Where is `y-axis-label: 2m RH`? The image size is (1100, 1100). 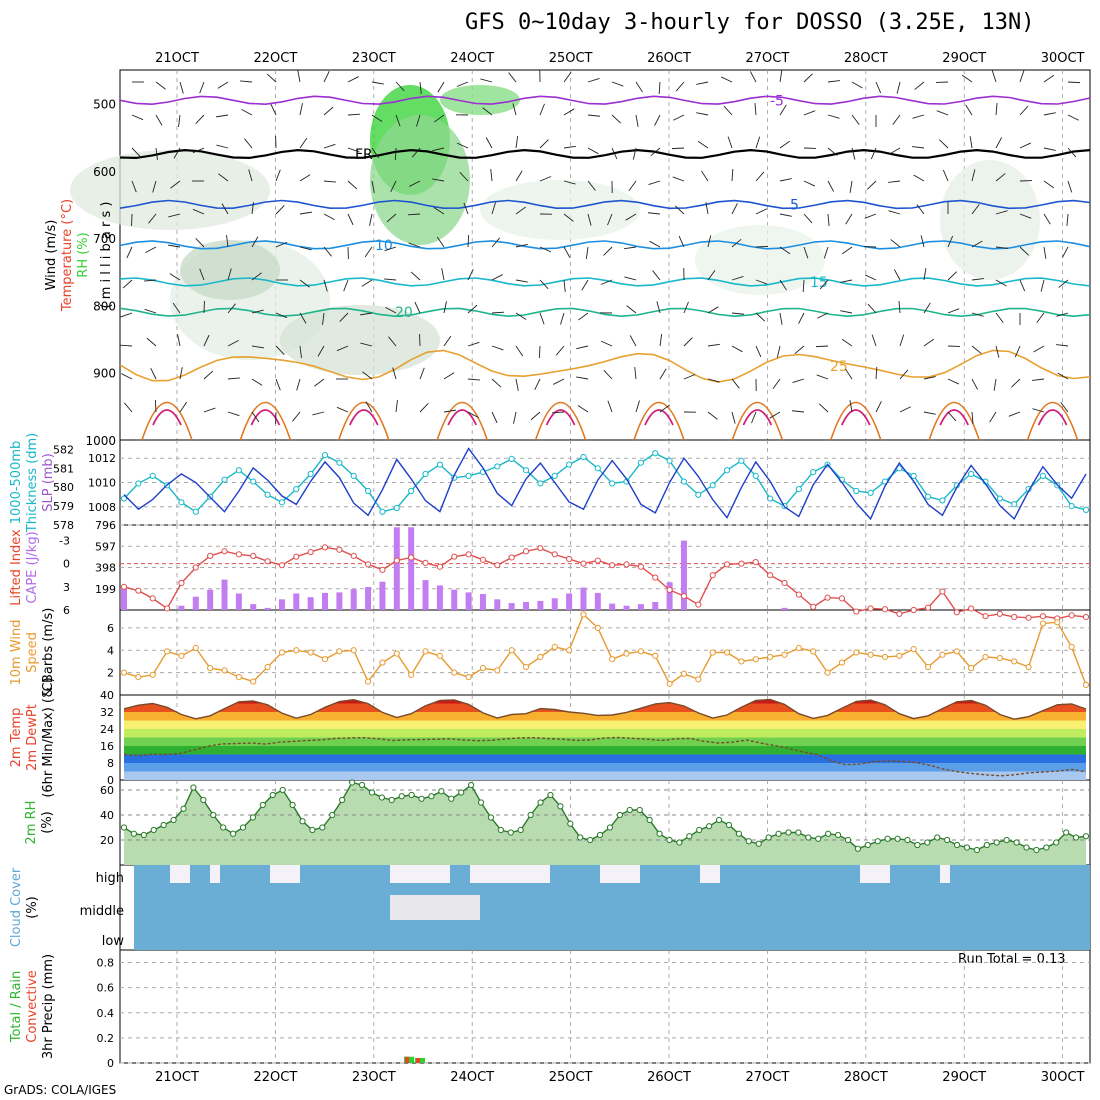
y-axis-label: 2m RH is located at coordinates (31, 823).